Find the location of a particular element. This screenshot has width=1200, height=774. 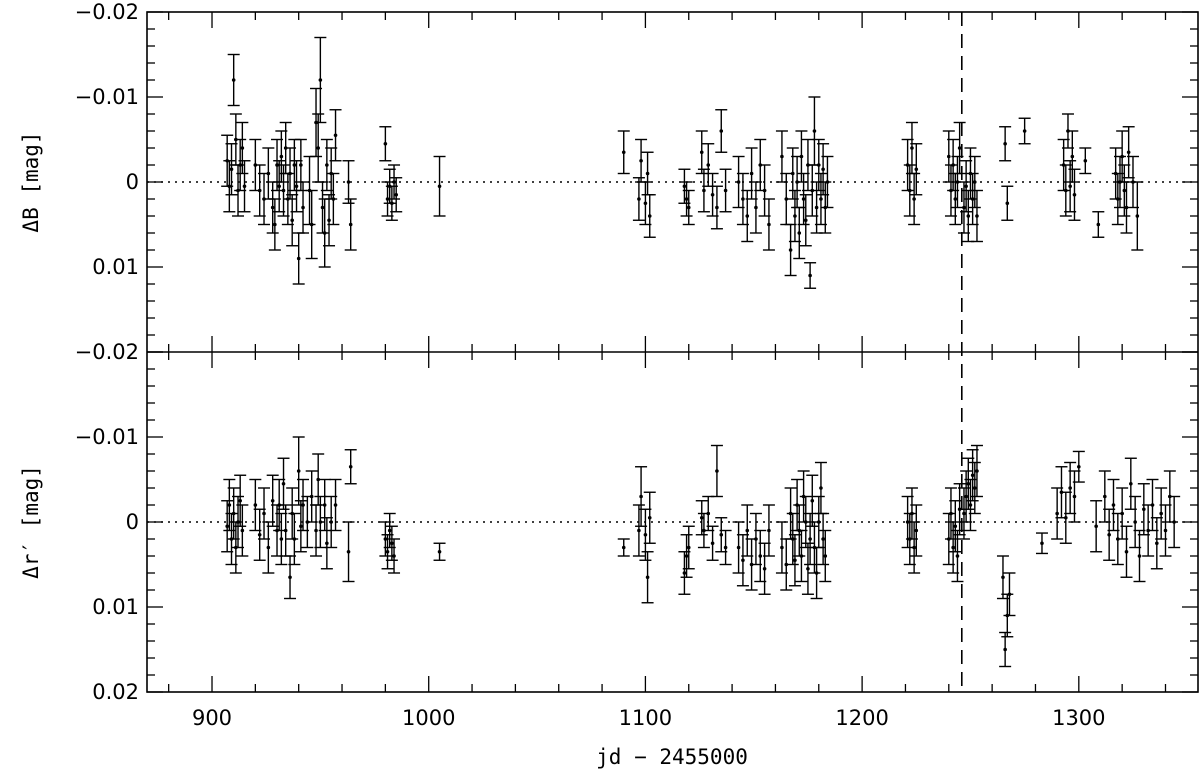

y-tick-label: −0.02 is located at coordinates (107, 12).